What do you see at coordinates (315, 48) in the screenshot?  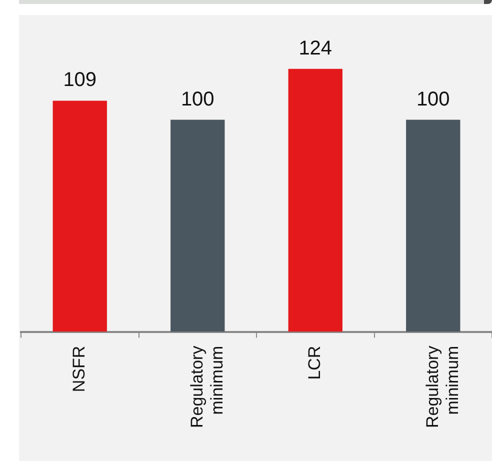 I see `data-label: 124` at bounding box center [315, 48].